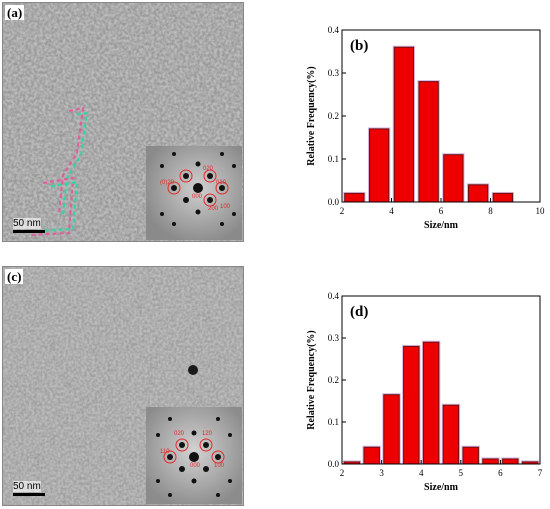 This screenshot has height=509, width=550. What do you see at coordinates (29, 494) in the screenshot?
I see `scale-bar-c` at bounding box center [29, 494].